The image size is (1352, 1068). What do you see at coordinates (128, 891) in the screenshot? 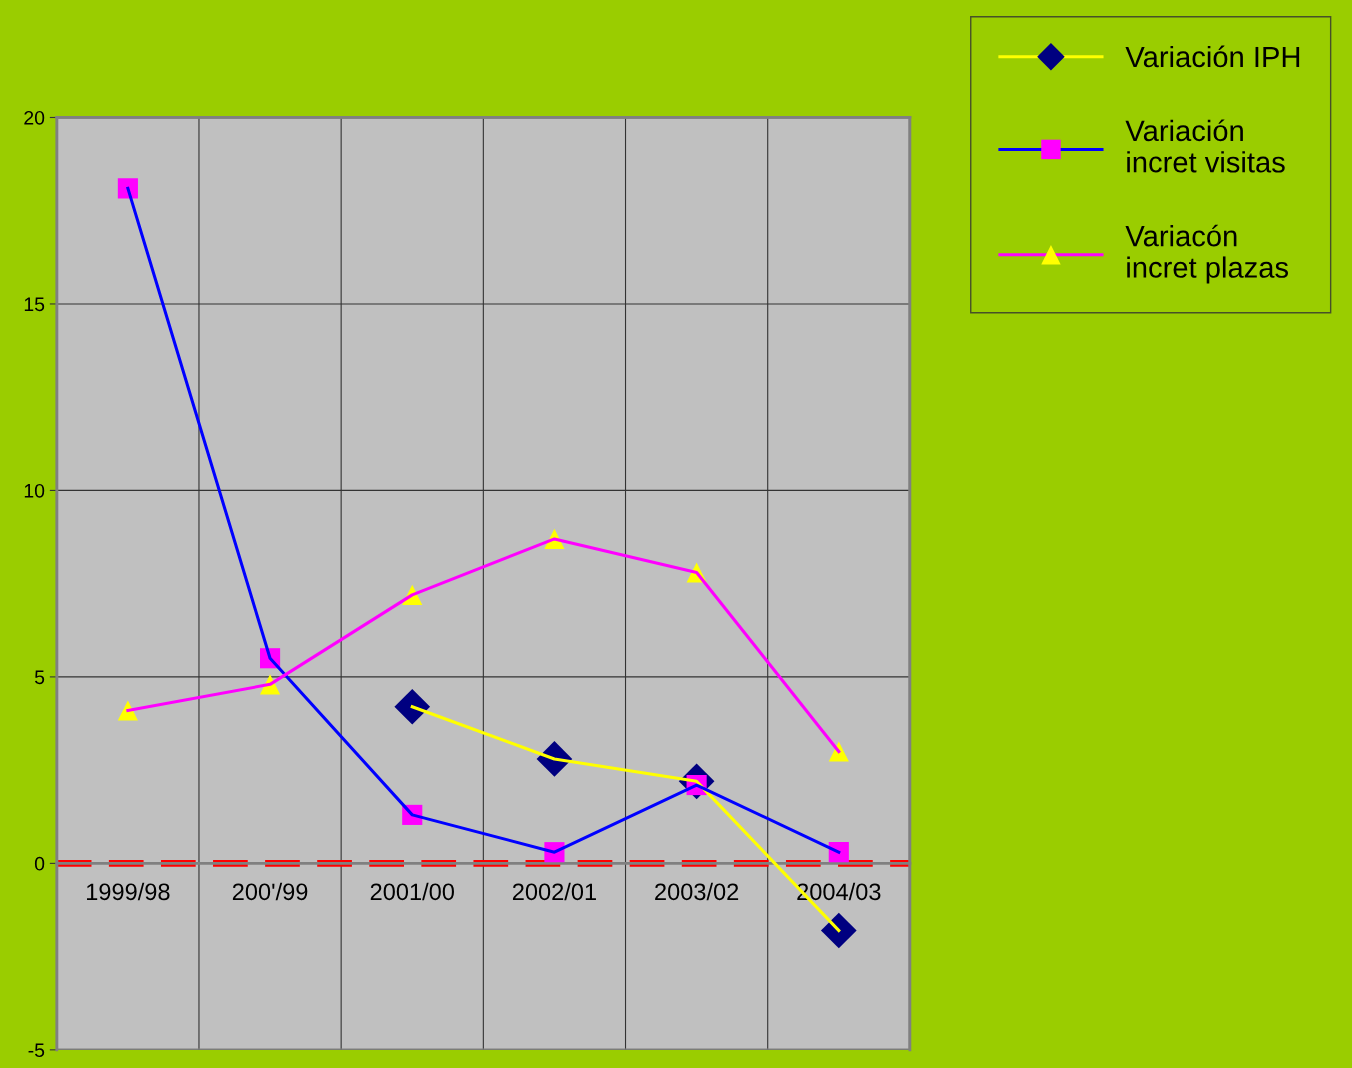
I see `x-tick-label: 1999/98` at bounding box center [128, 891].